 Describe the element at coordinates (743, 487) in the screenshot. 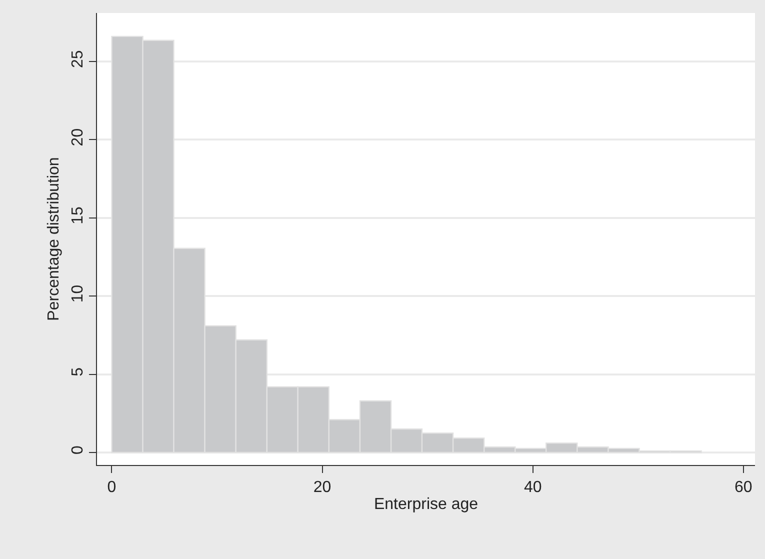

I see `x-tick-label: 60` at that location.